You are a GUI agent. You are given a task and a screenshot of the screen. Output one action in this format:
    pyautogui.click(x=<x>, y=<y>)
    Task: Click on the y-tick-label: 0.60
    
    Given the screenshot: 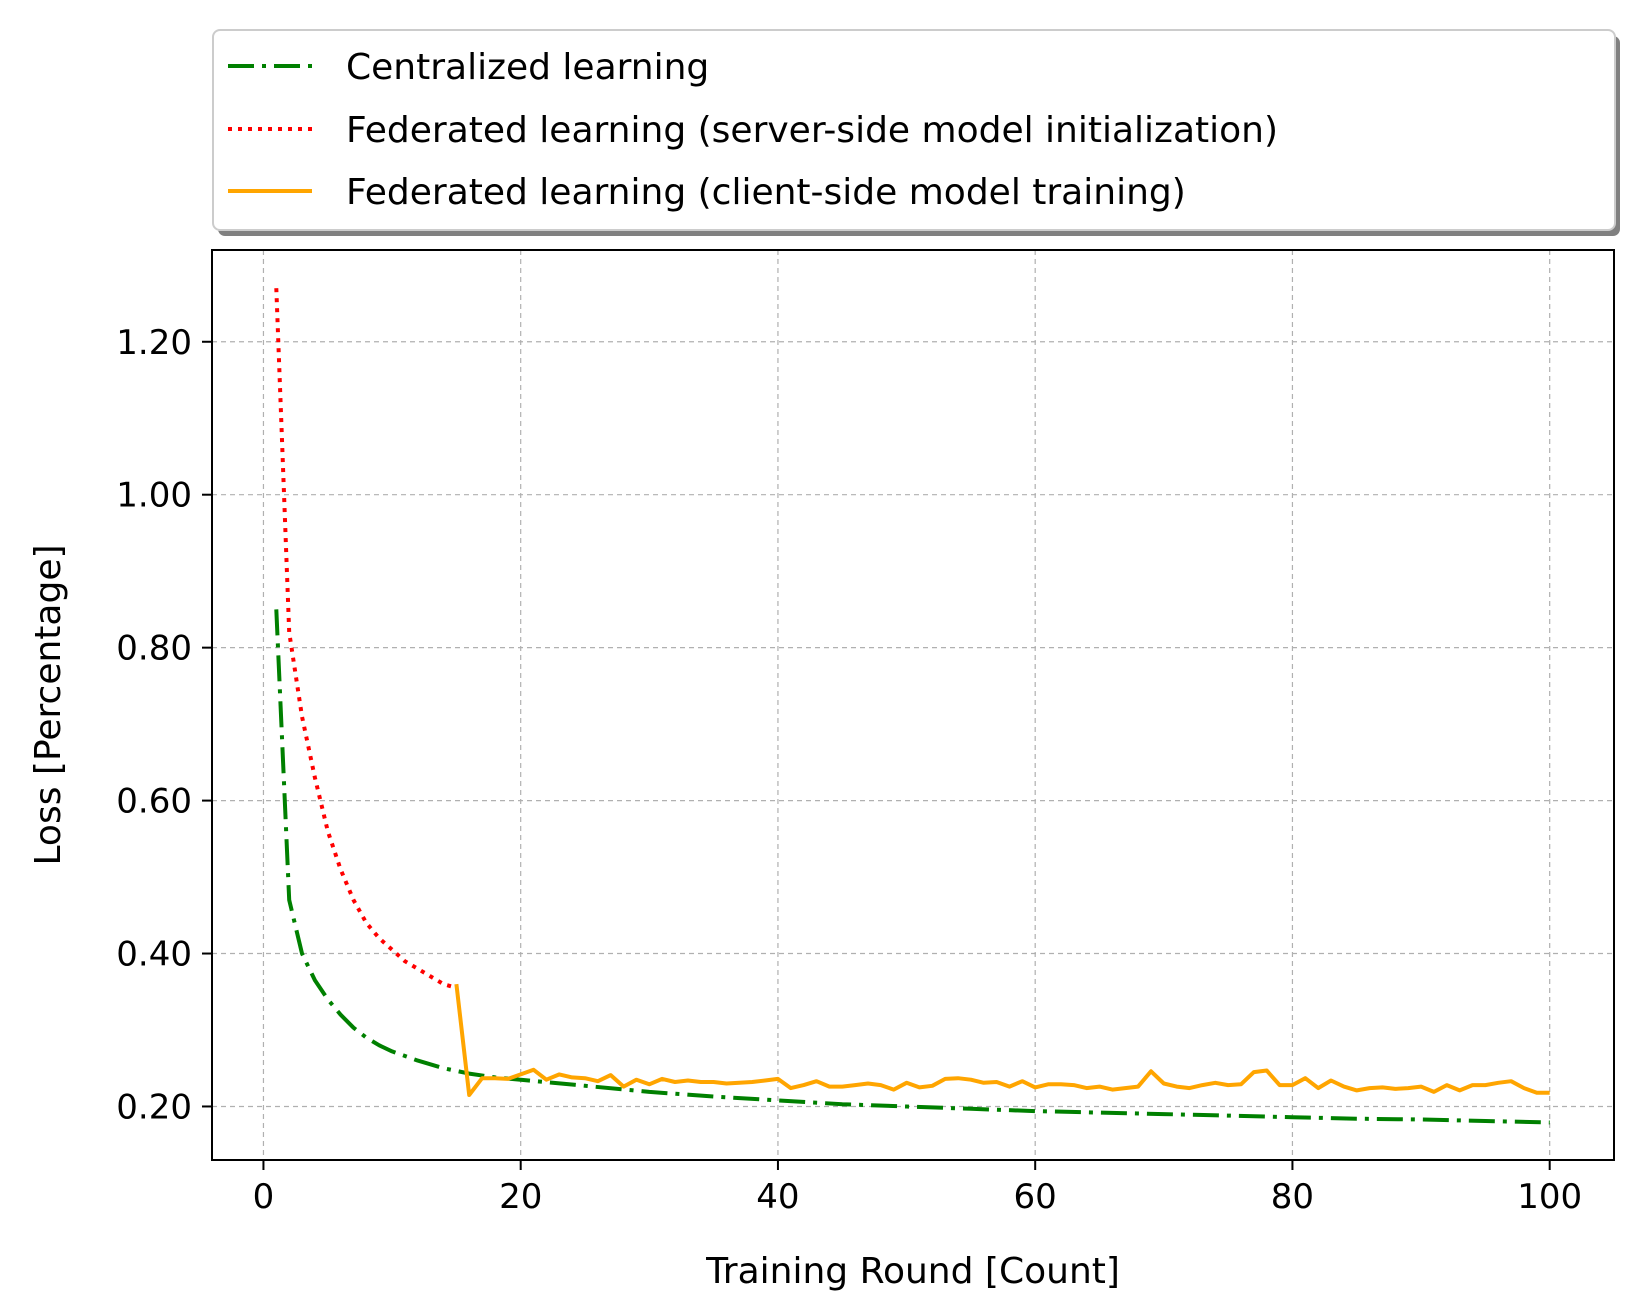 What is the action you would take?
    pyautogui.click(x=154, y=802)
    